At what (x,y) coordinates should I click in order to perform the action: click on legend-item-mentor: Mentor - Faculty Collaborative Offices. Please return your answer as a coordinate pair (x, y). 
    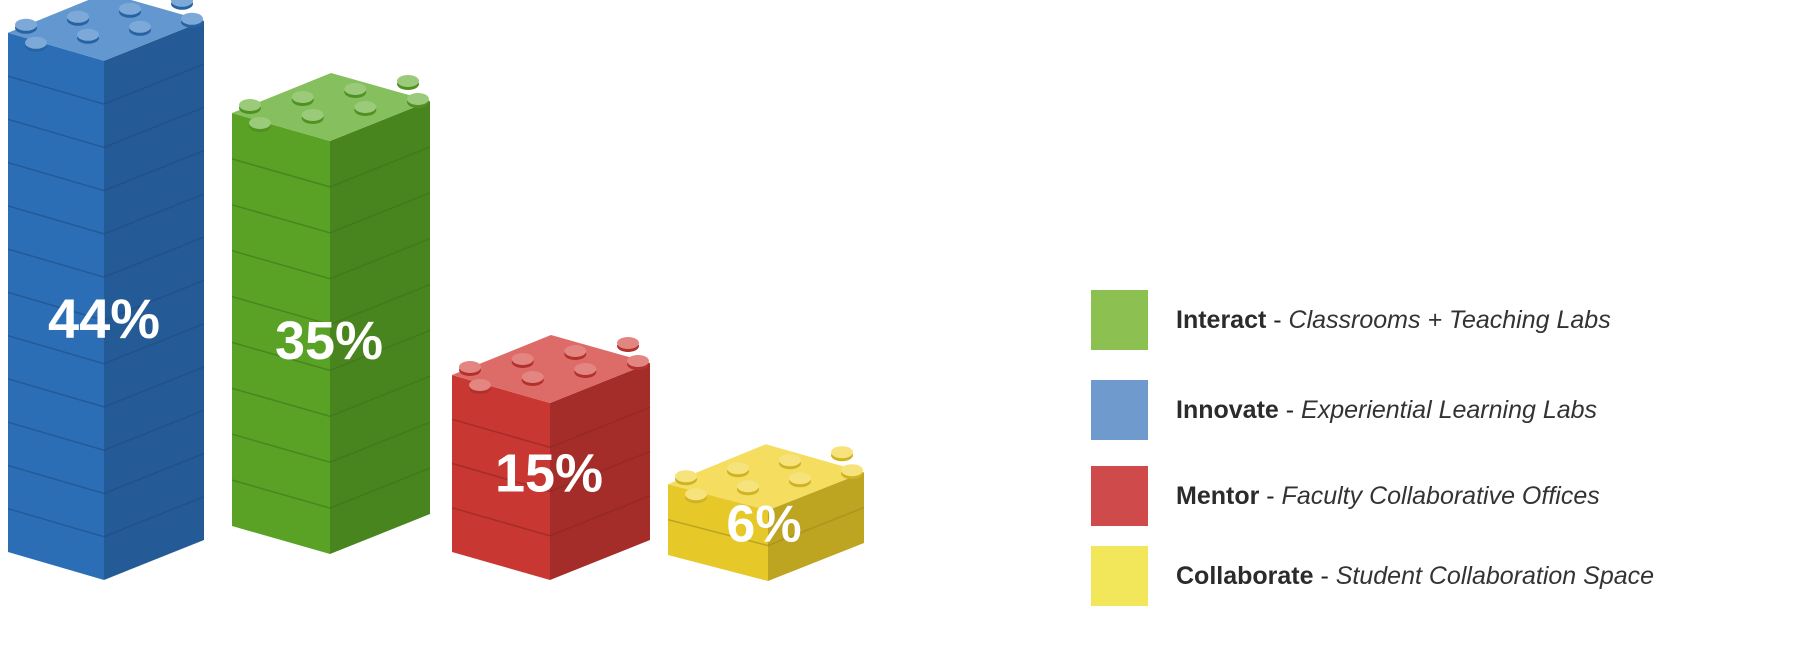
    Looking at the image, I should click on (1345, 496).